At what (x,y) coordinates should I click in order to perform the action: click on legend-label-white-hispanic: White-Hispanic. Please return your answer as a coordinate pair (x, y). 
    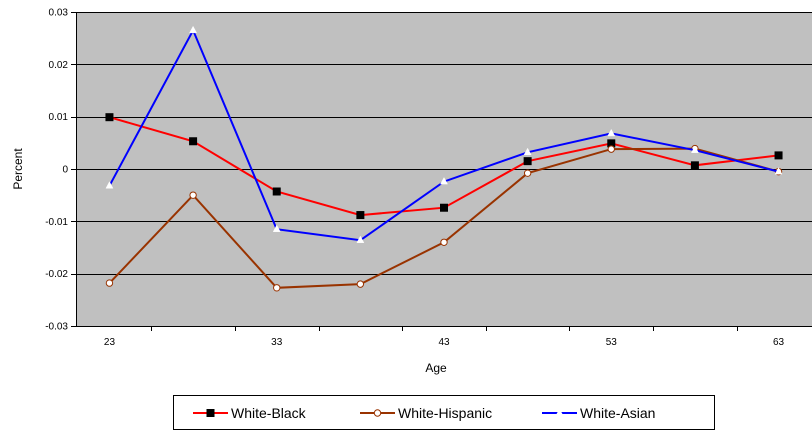
    Looking at the image, I should click on (445, 413).